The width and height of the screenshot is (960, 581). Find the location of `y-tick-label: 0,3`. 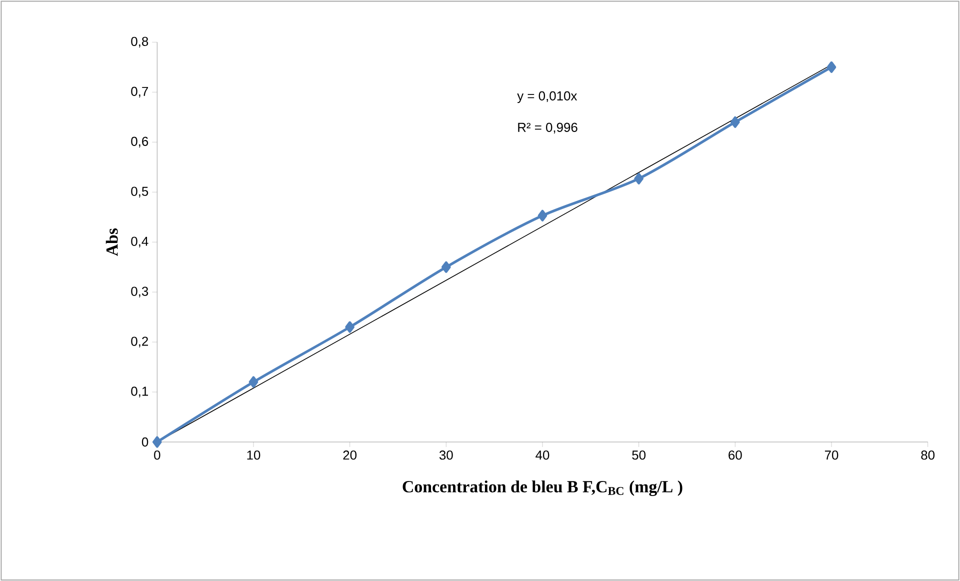

y-tick-label: 0,3 is located at coordinates (139, 292).